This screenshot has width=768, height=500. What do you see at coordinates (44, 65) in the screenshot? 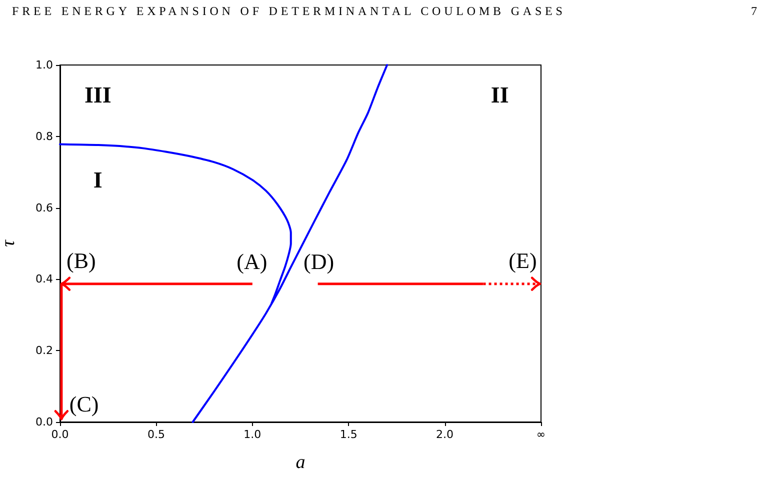
I see `y-tick-label: 1.0` at bounding box center [44, 65].